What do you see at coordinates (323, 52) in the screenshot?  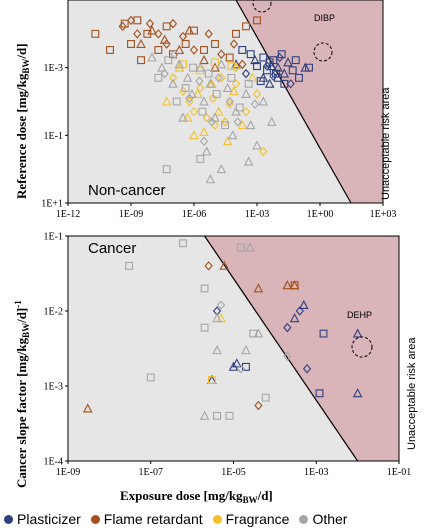 I see `dibp-highlight-circle` at bounding box center [323, 52].